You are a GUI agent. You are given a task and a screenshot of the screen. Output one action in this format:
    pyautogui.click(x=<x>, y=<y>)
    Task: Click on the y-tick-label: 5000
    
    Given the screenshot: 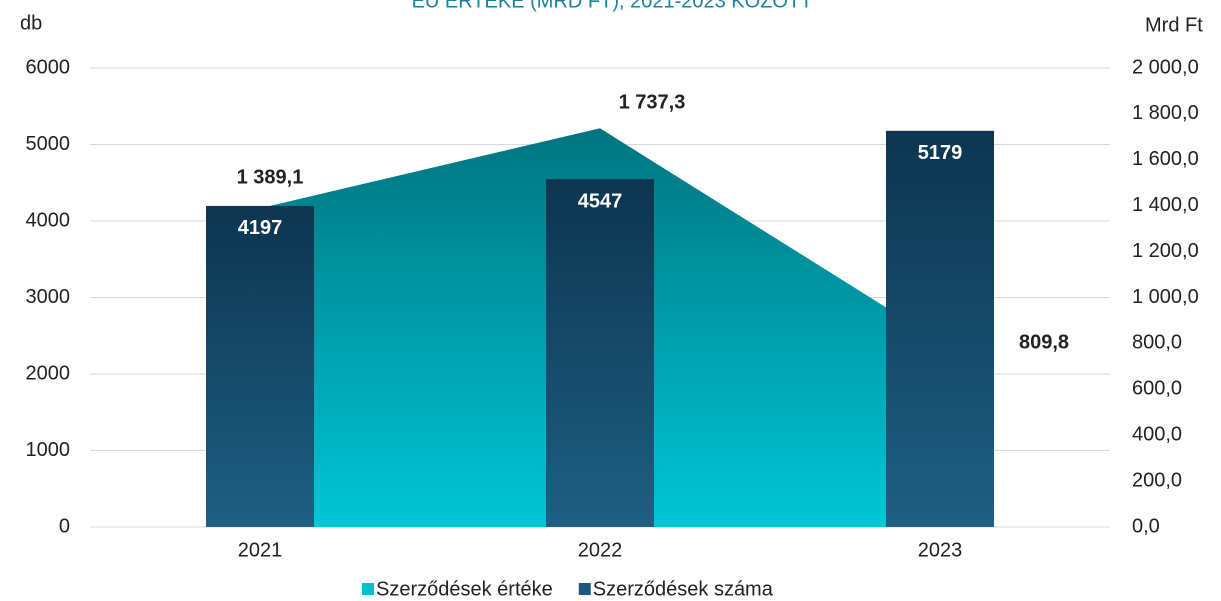 What is the action you would take?
    pyautogui.click(x=48, y=144)
    